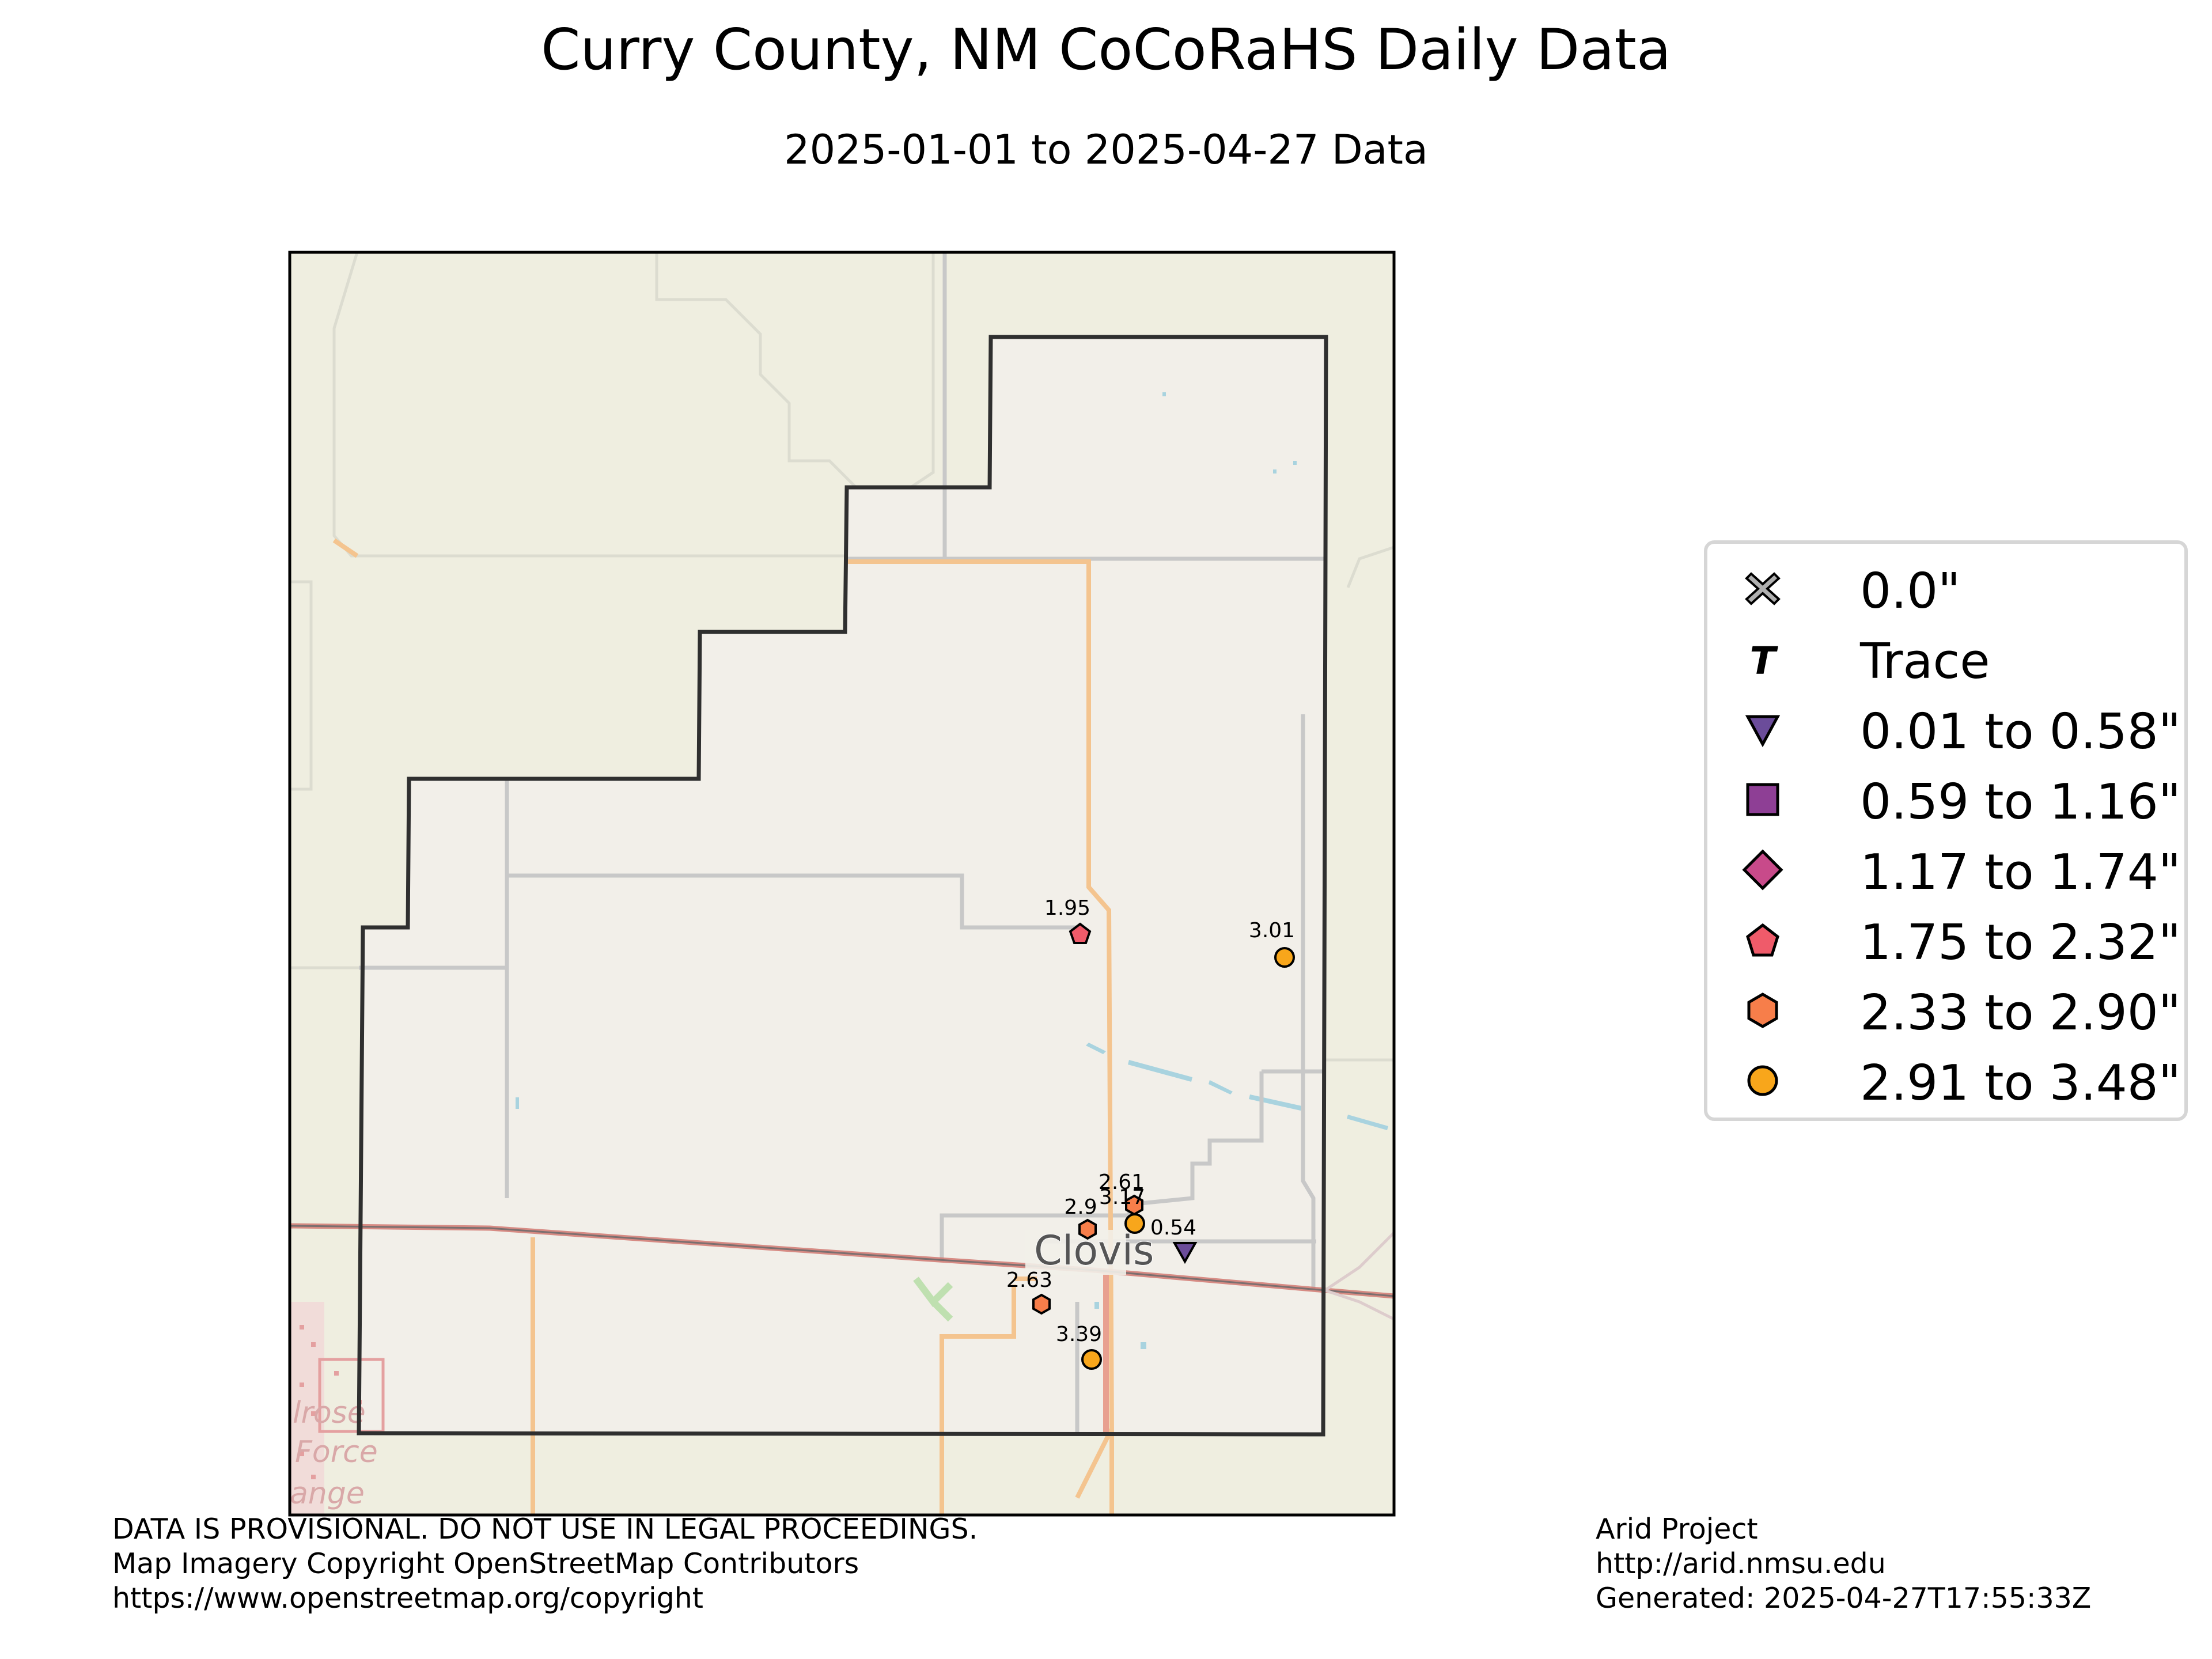  I want to click on melrose-range: lrose Force ange, so click(337, 1408).